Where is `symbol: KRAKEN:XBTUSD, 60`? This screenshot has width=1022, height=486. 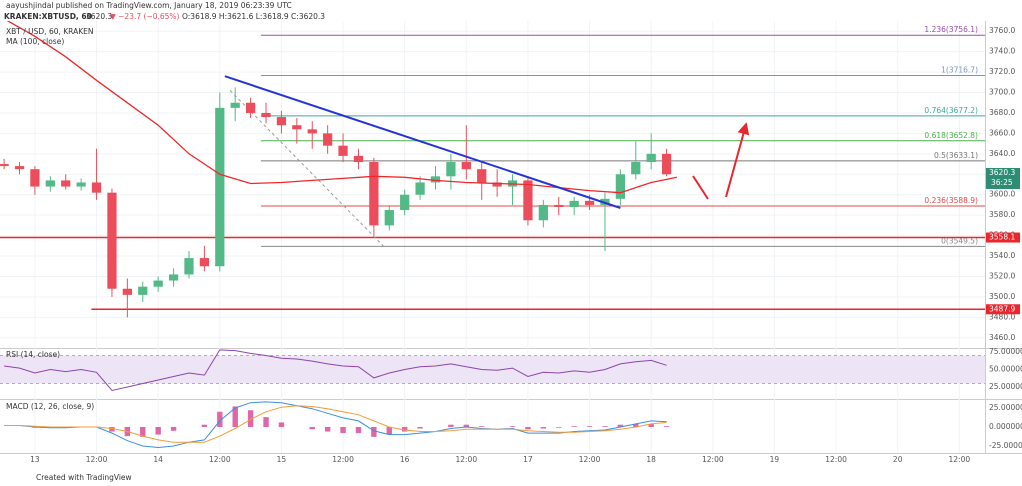
symbol: KRAKEN:XBTUSD, 60 is located at coordinates (48, 16).